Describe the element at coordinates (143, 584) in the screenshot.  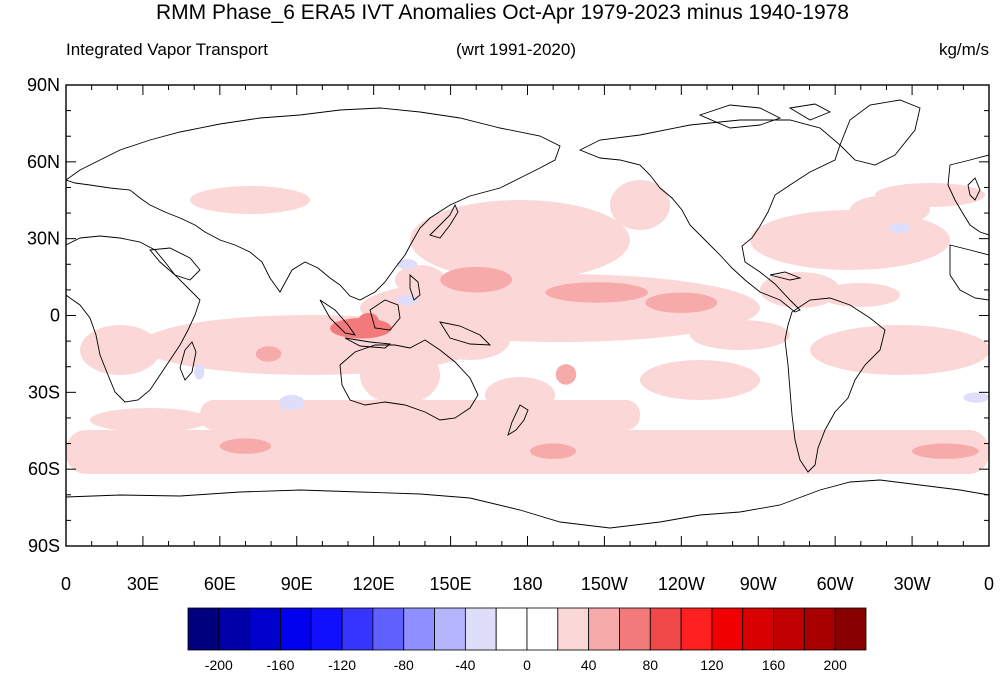
I see `lon-tick-label: 30E` at that location.